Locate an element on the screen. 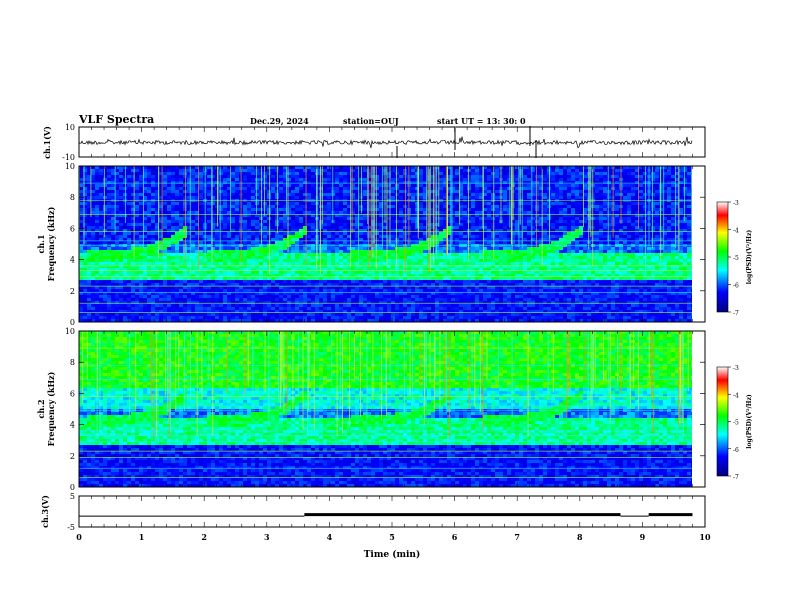 The width and height of the screenshot is (792, 612). start-time-label: start UT = 13: 30: 0 is located at coordinates (481, 121).